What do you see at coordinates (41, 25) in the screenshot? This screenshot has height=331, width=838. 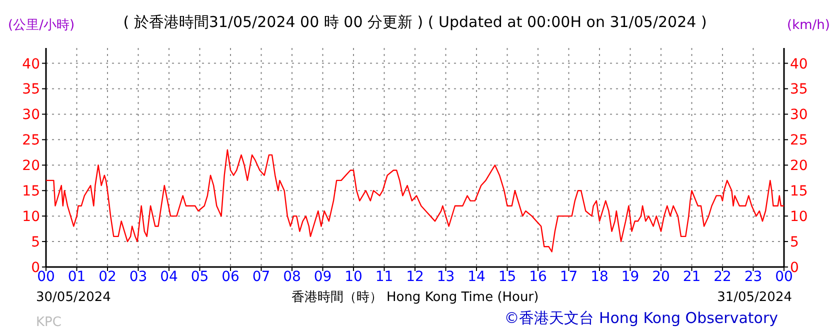 I see `ylabel: (公里/小時)` at bounding box center [41, 25].